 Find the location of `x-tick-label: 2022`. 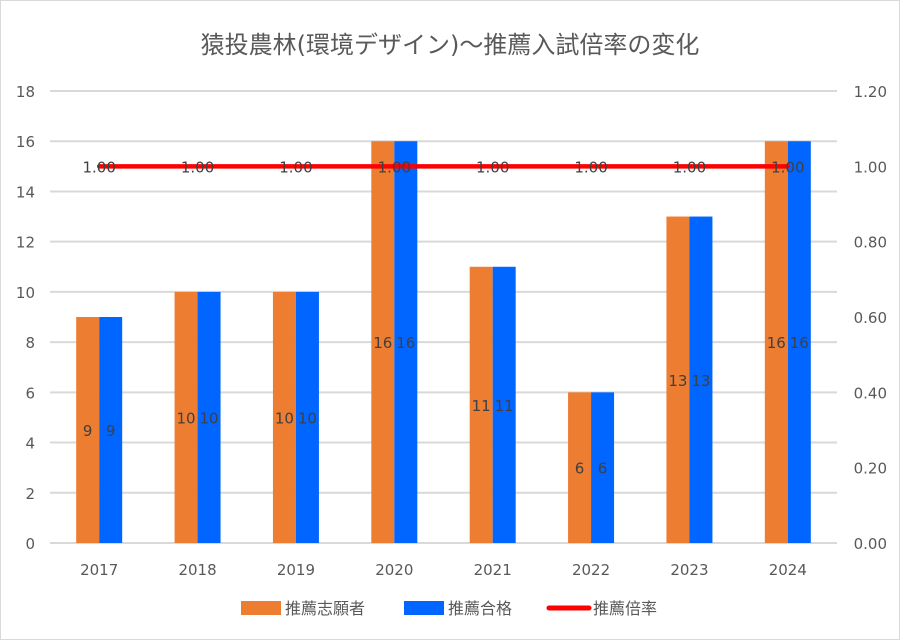

x-tick-label: 2022 is located at coordinates (591, 570).